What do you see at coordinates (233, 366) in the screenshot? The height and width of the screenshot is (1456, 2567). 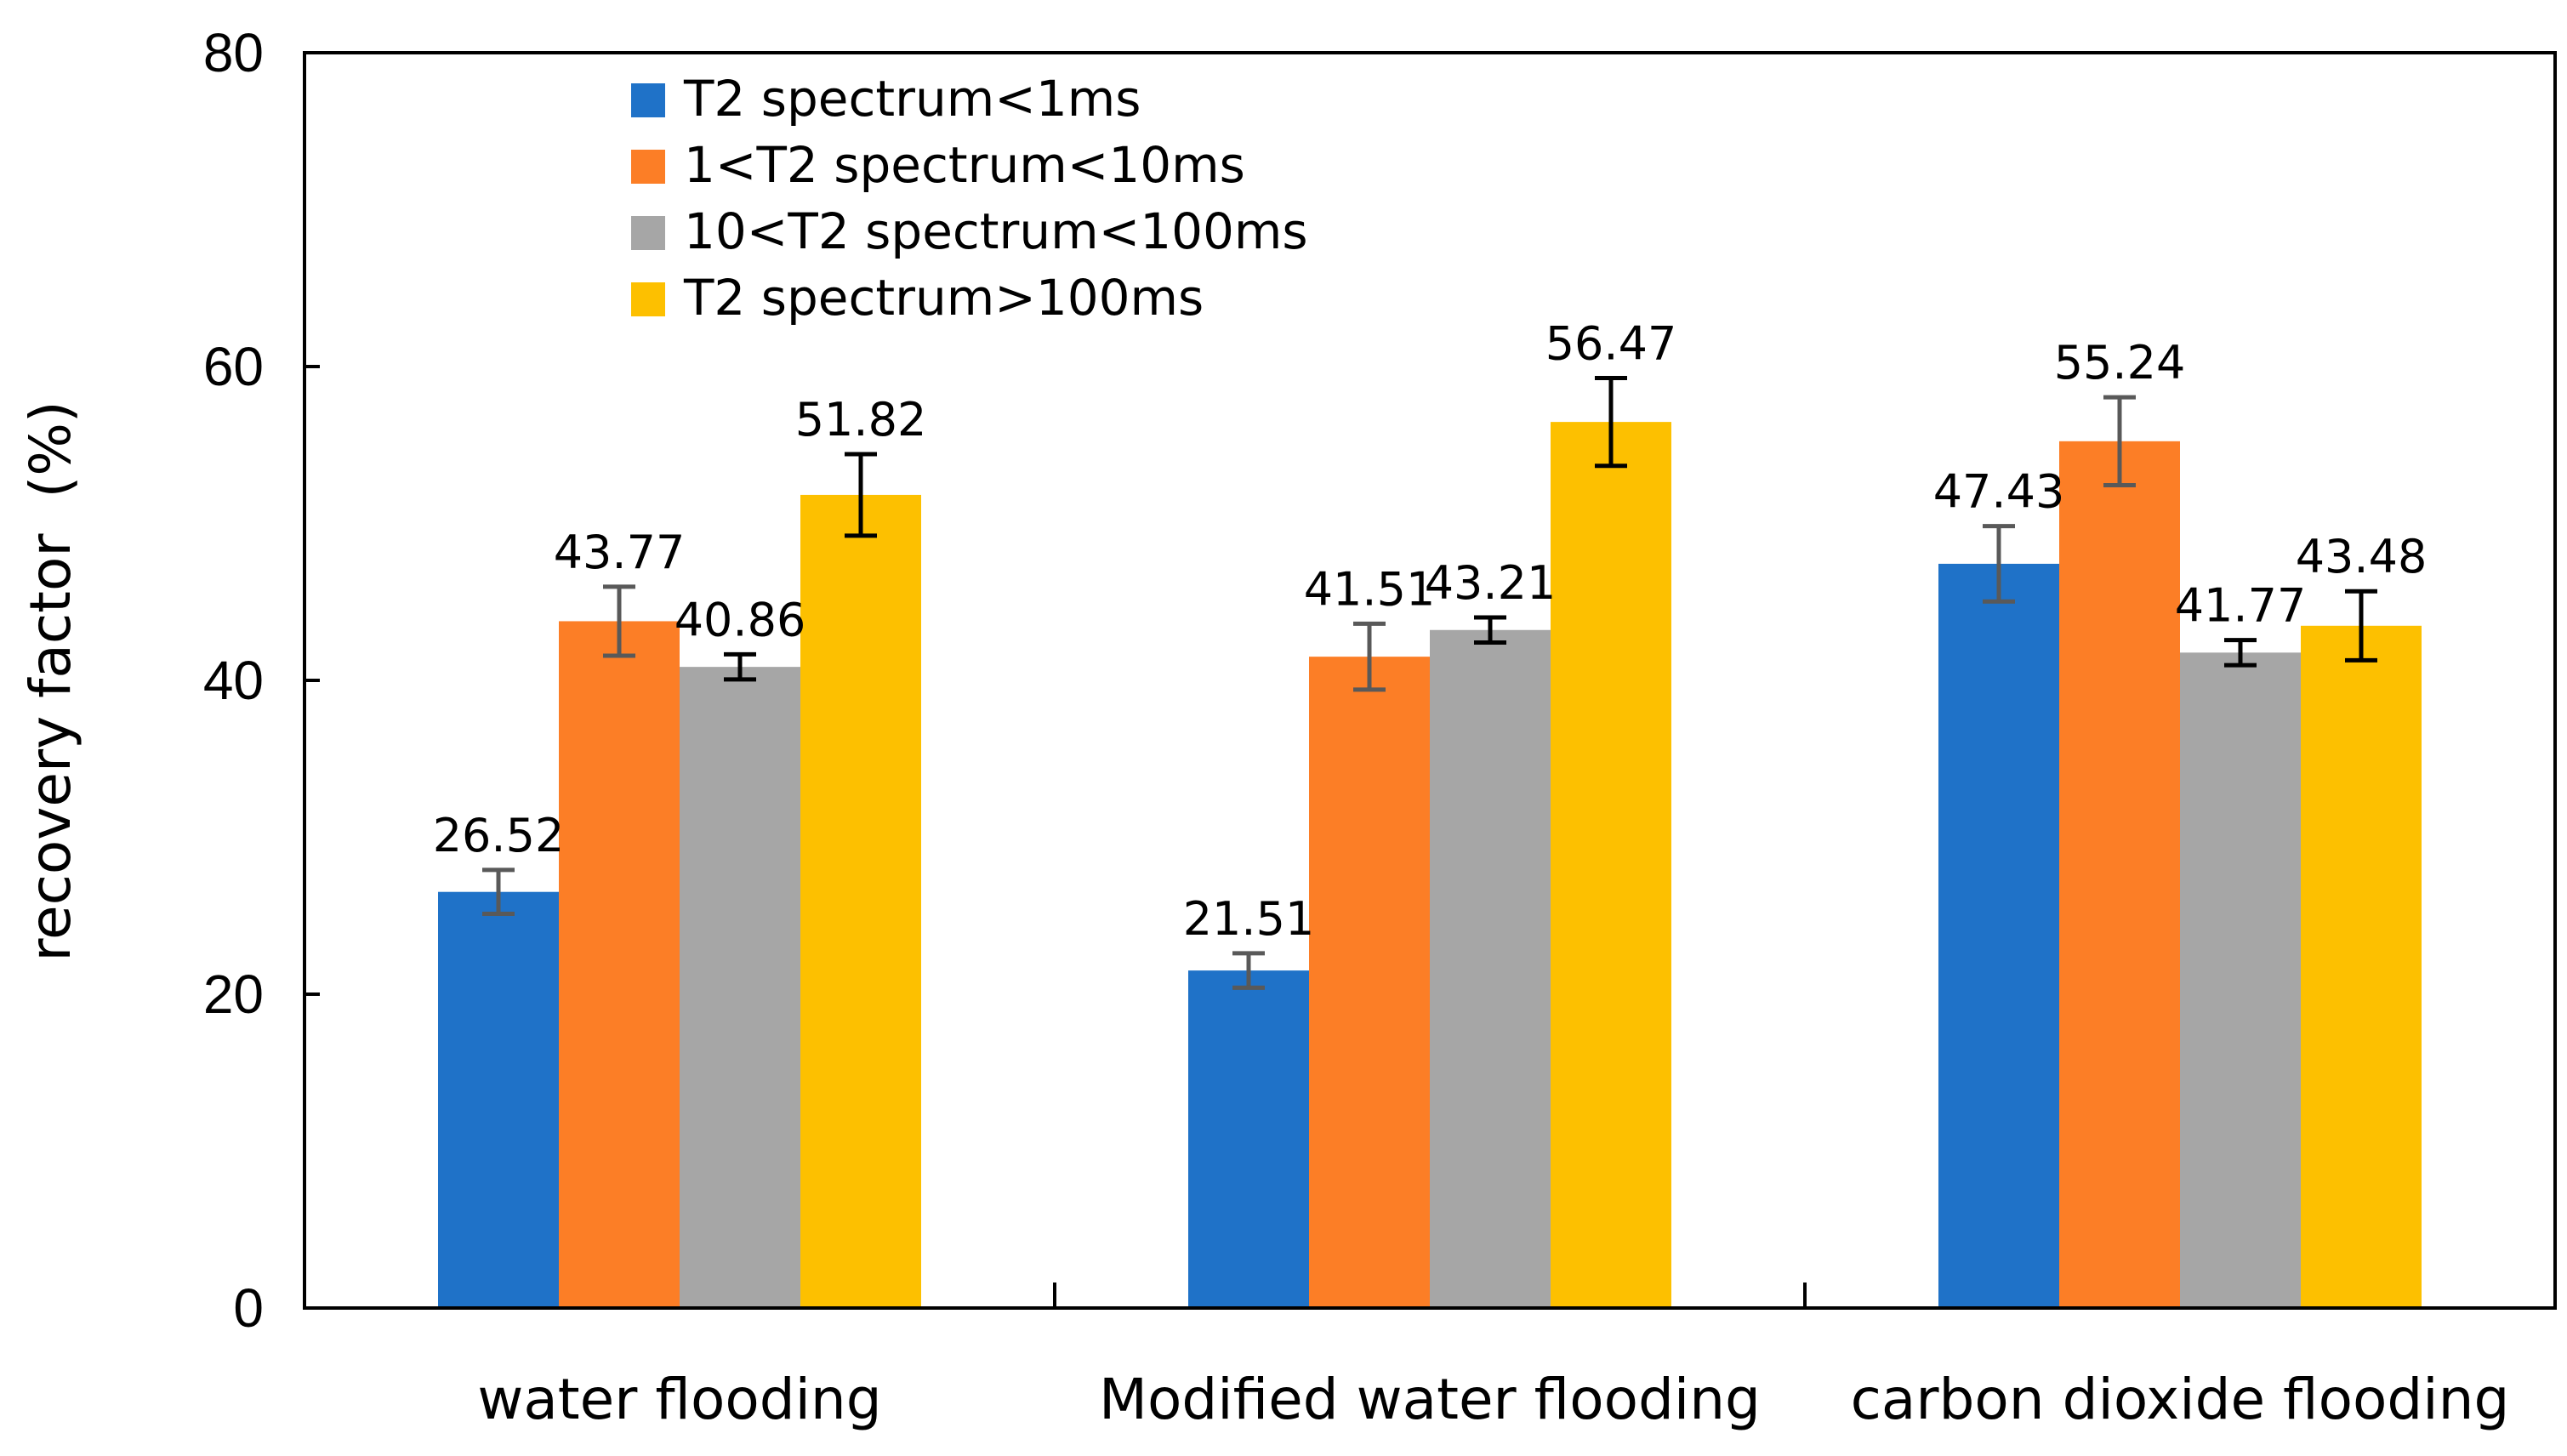 I see `y-tick-label-3: 60` at bounding box center [233, 366].